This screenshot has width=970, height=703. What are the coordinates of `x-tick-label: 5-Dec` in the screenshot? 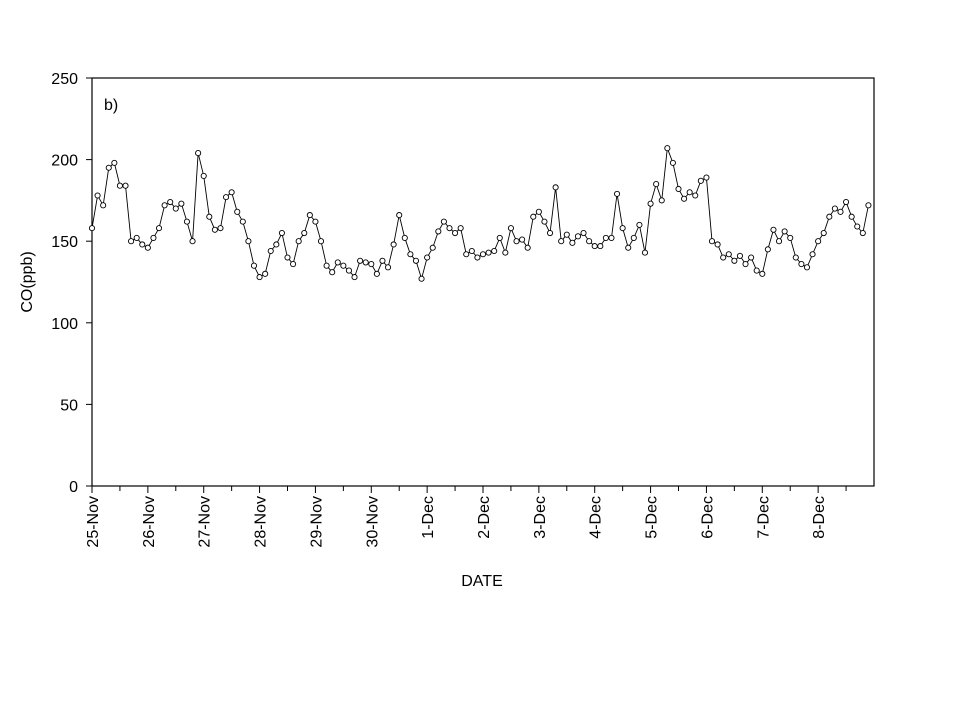 It's located at (652, 517).